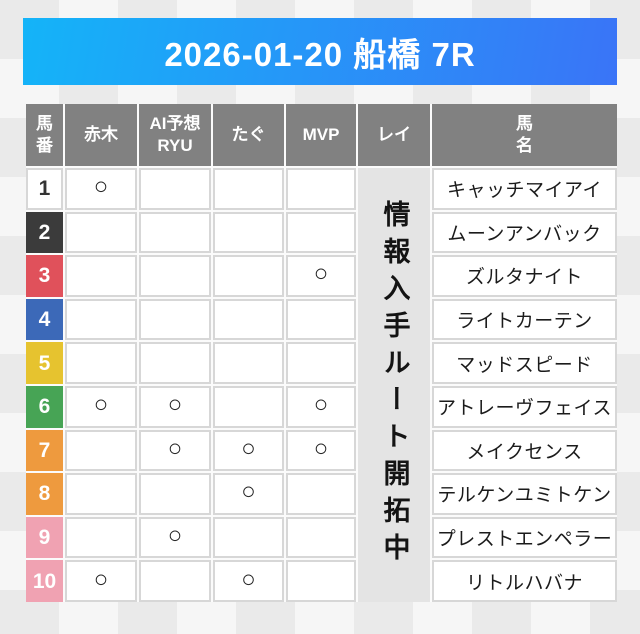  Describe the element at coordinates (394, 135) in the screenshot. I see `column-header-rei: レイ` at that location.